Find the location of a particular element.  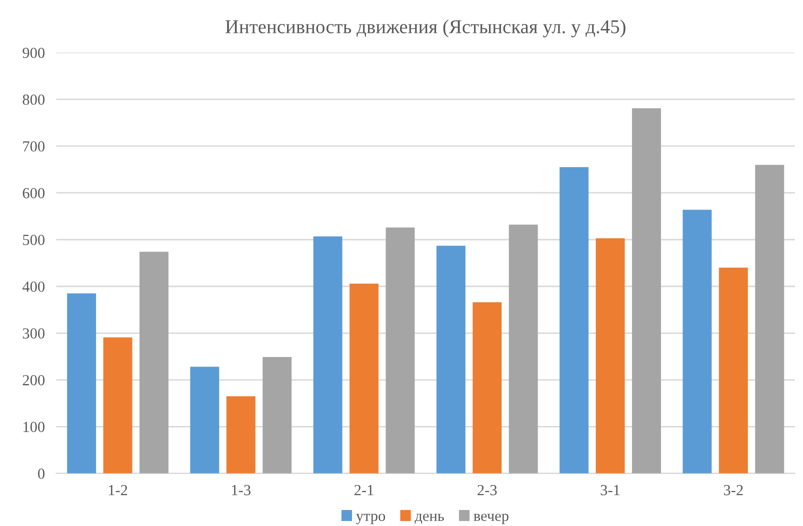

x-tick-label: 3-1 is located at coordinates (610, 490).